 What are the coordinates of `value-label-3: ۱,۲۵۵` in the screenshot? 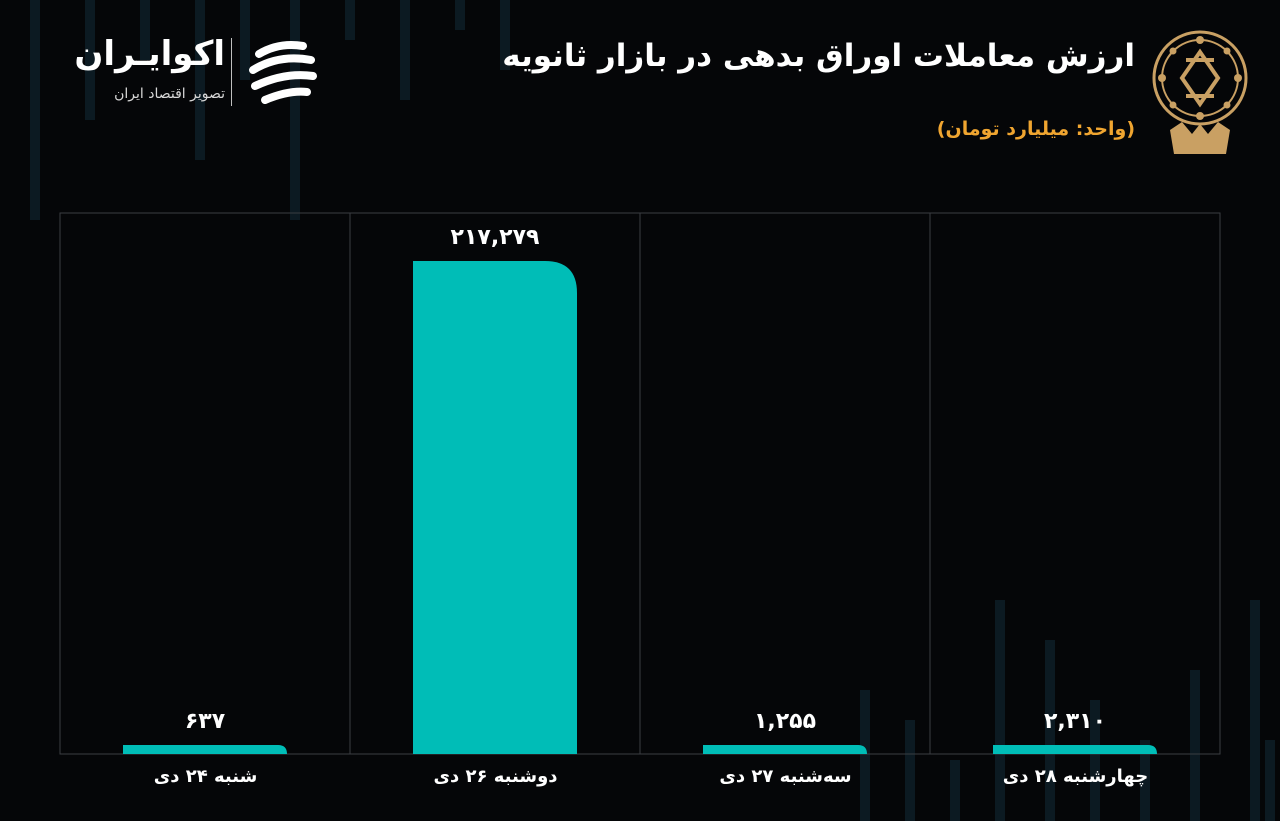 It's located at (785, 721).